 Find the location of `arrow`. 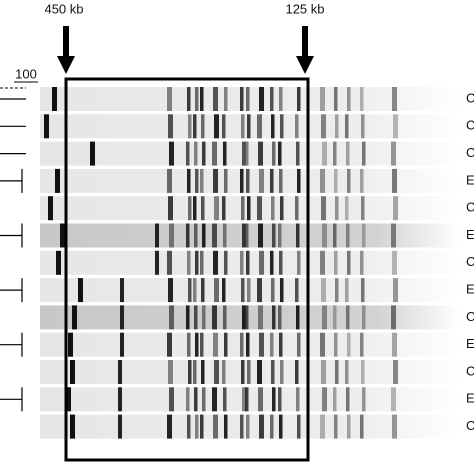

arrow is located at coordinates (305, 50).